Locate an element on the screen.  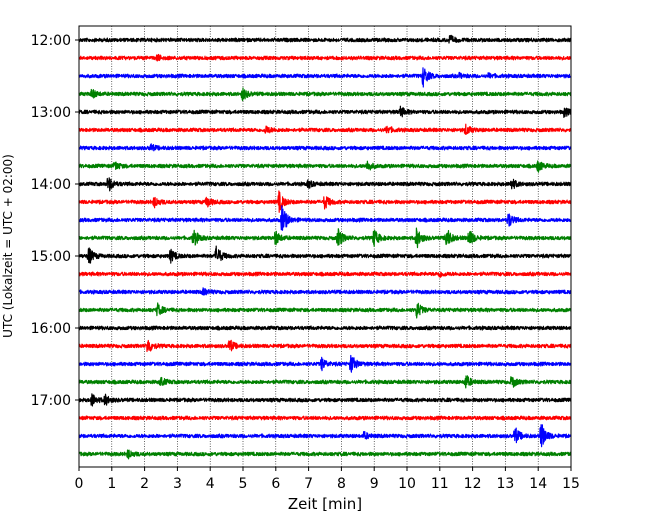
y-tick-label: 15:00 is located at coordinates (51, 257).